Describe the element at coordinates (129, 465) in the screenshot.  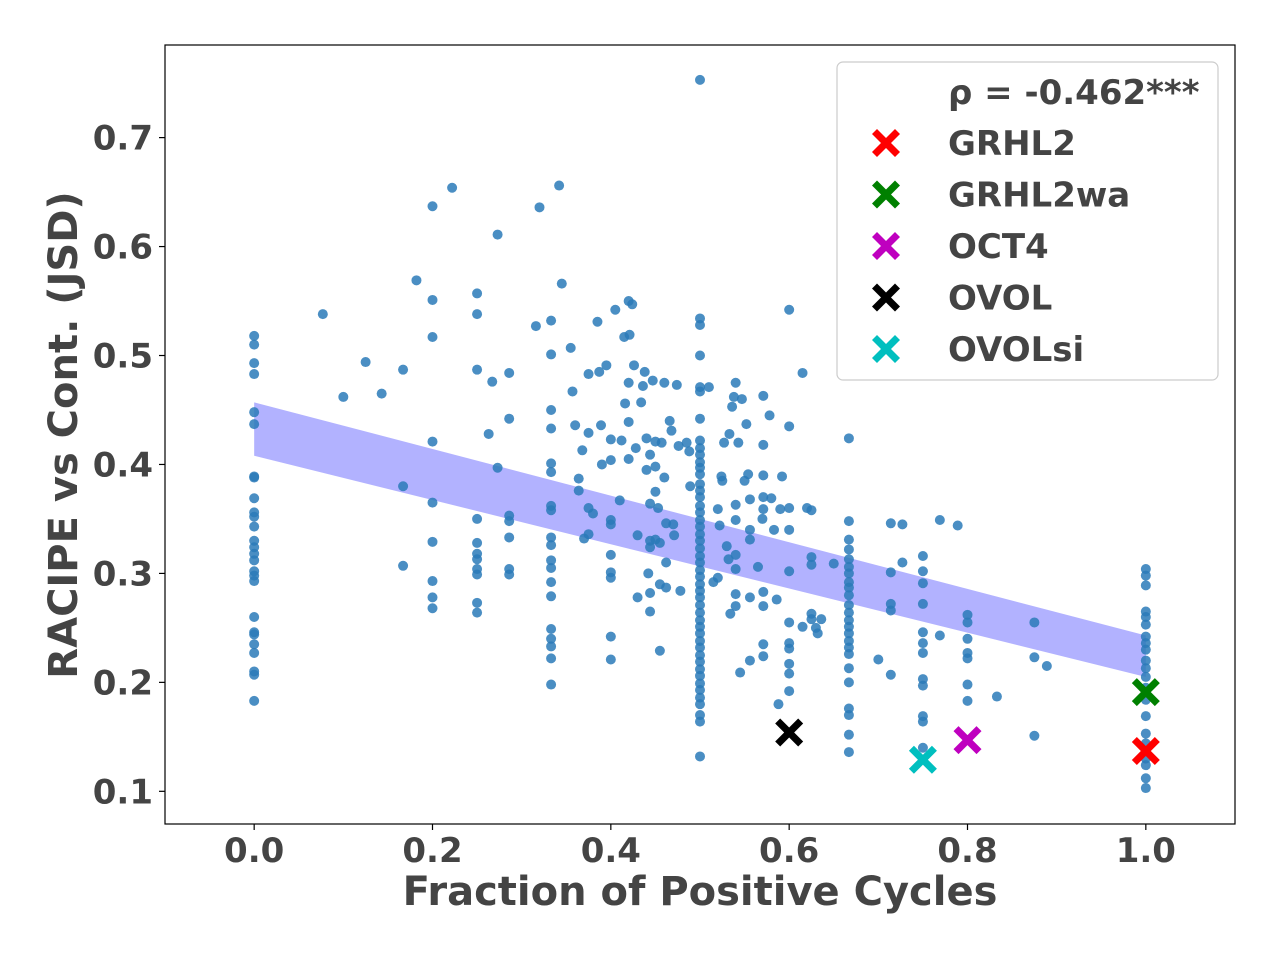
I see `y-axis-ticks: 0.1 0.2 0.3 0.4 0.5 0.6 0.7` at that location.